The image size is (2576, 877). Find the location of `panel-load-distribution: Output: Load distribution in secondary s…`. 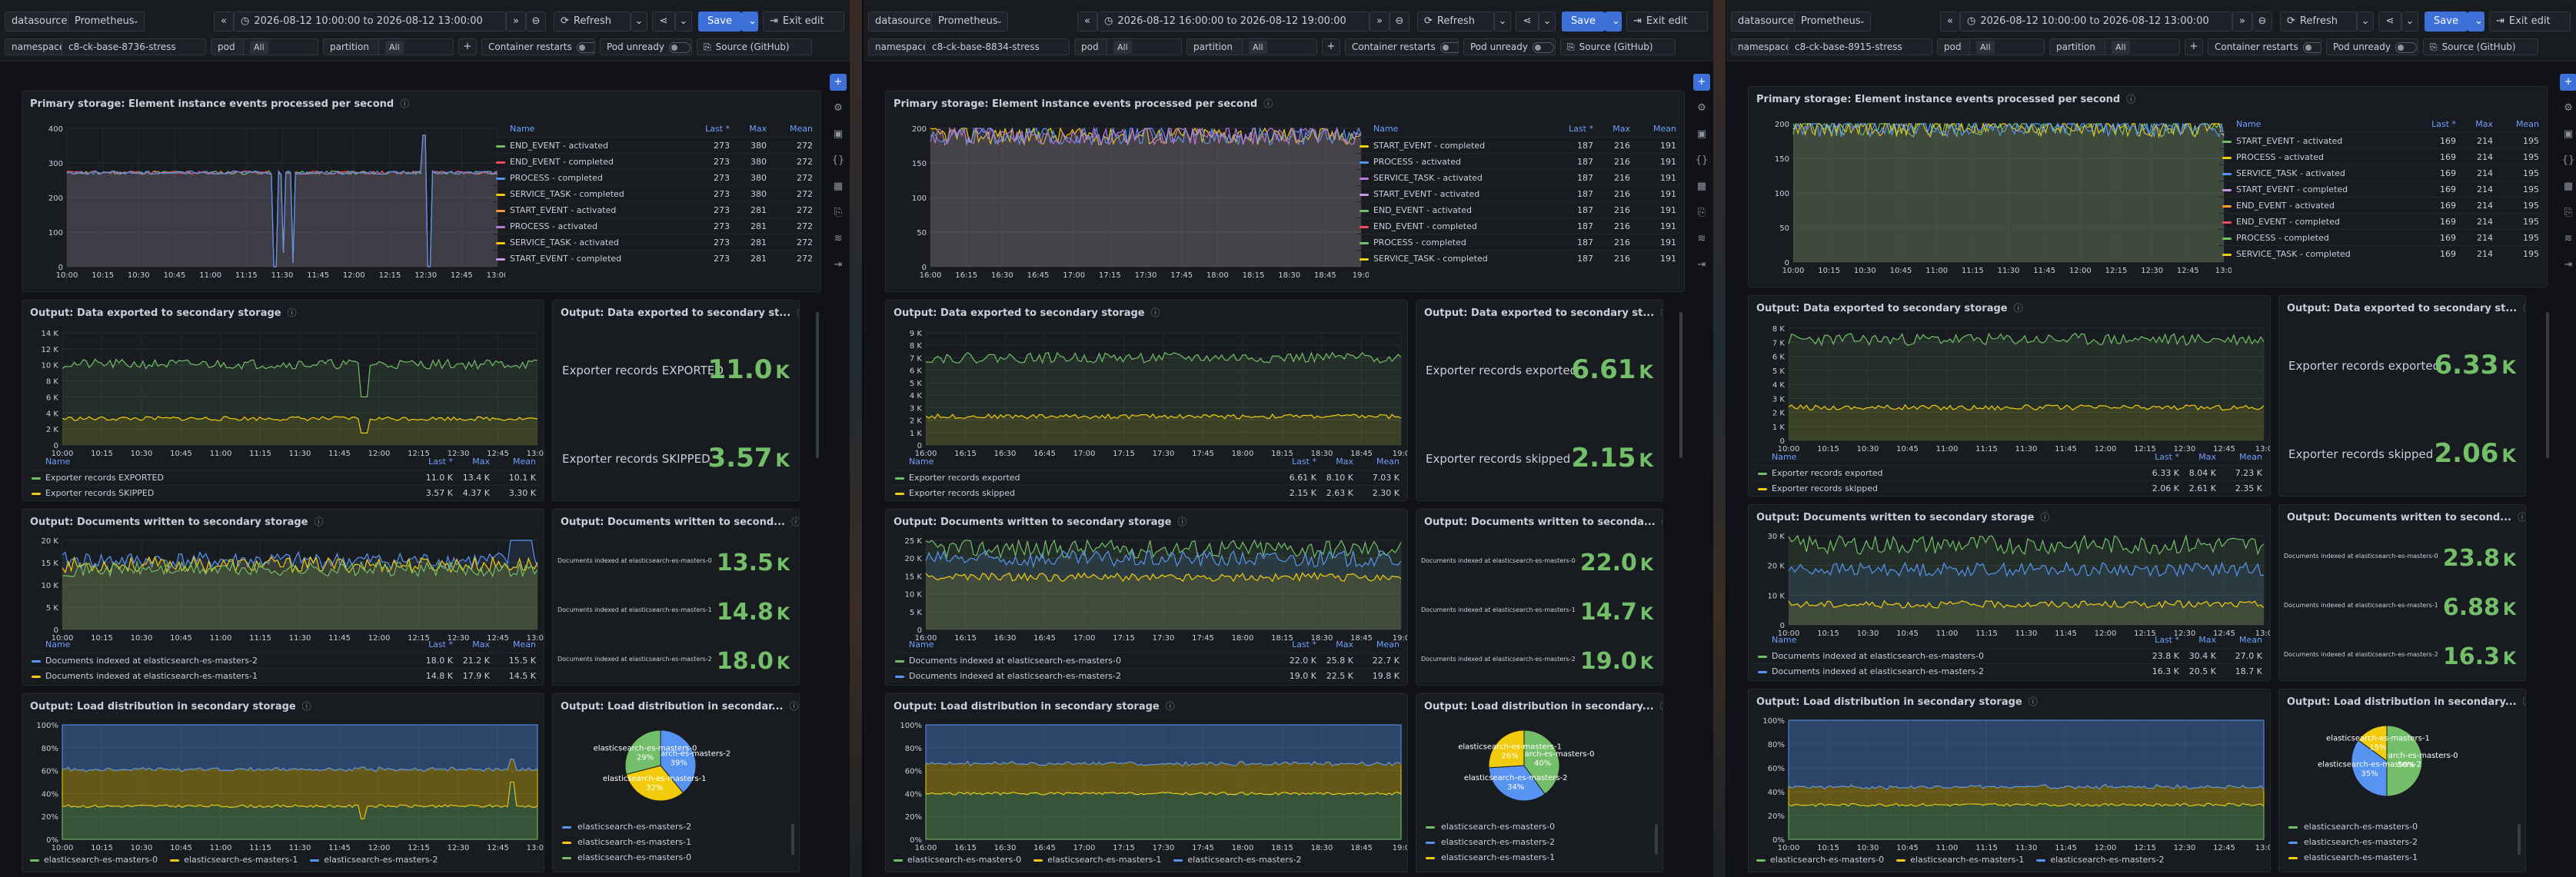

panel-load-distribution: Output: Load distribution in secondary s… is located at coordinates (1146, 782).